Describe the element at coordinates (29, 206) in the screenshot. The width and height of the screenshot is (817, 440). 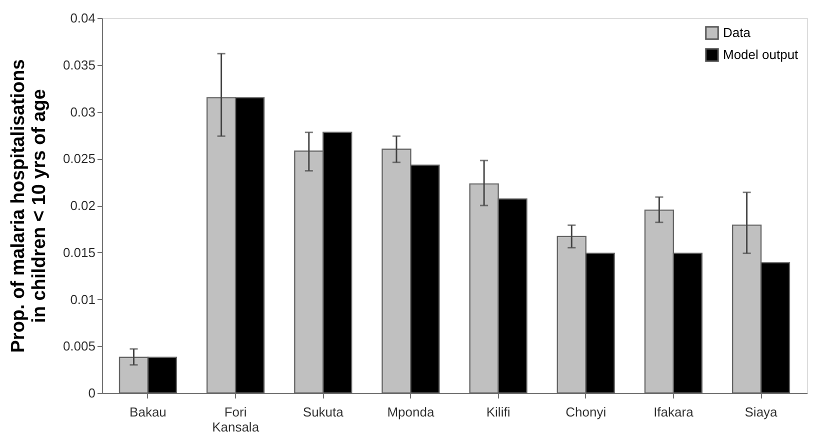
I see `y-axis-title: Prop. of malaria hospitalisations in children < 10 yrs of age` at that location.